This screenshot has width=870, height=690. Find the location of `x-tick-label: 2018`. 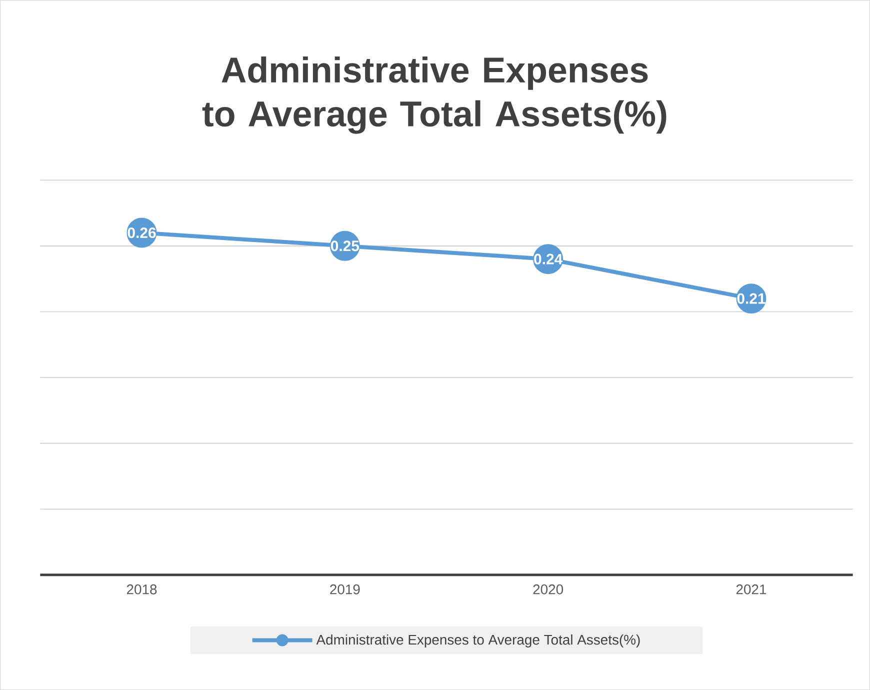

x-tick-label: 2018 is located at coordinates (141, 589).